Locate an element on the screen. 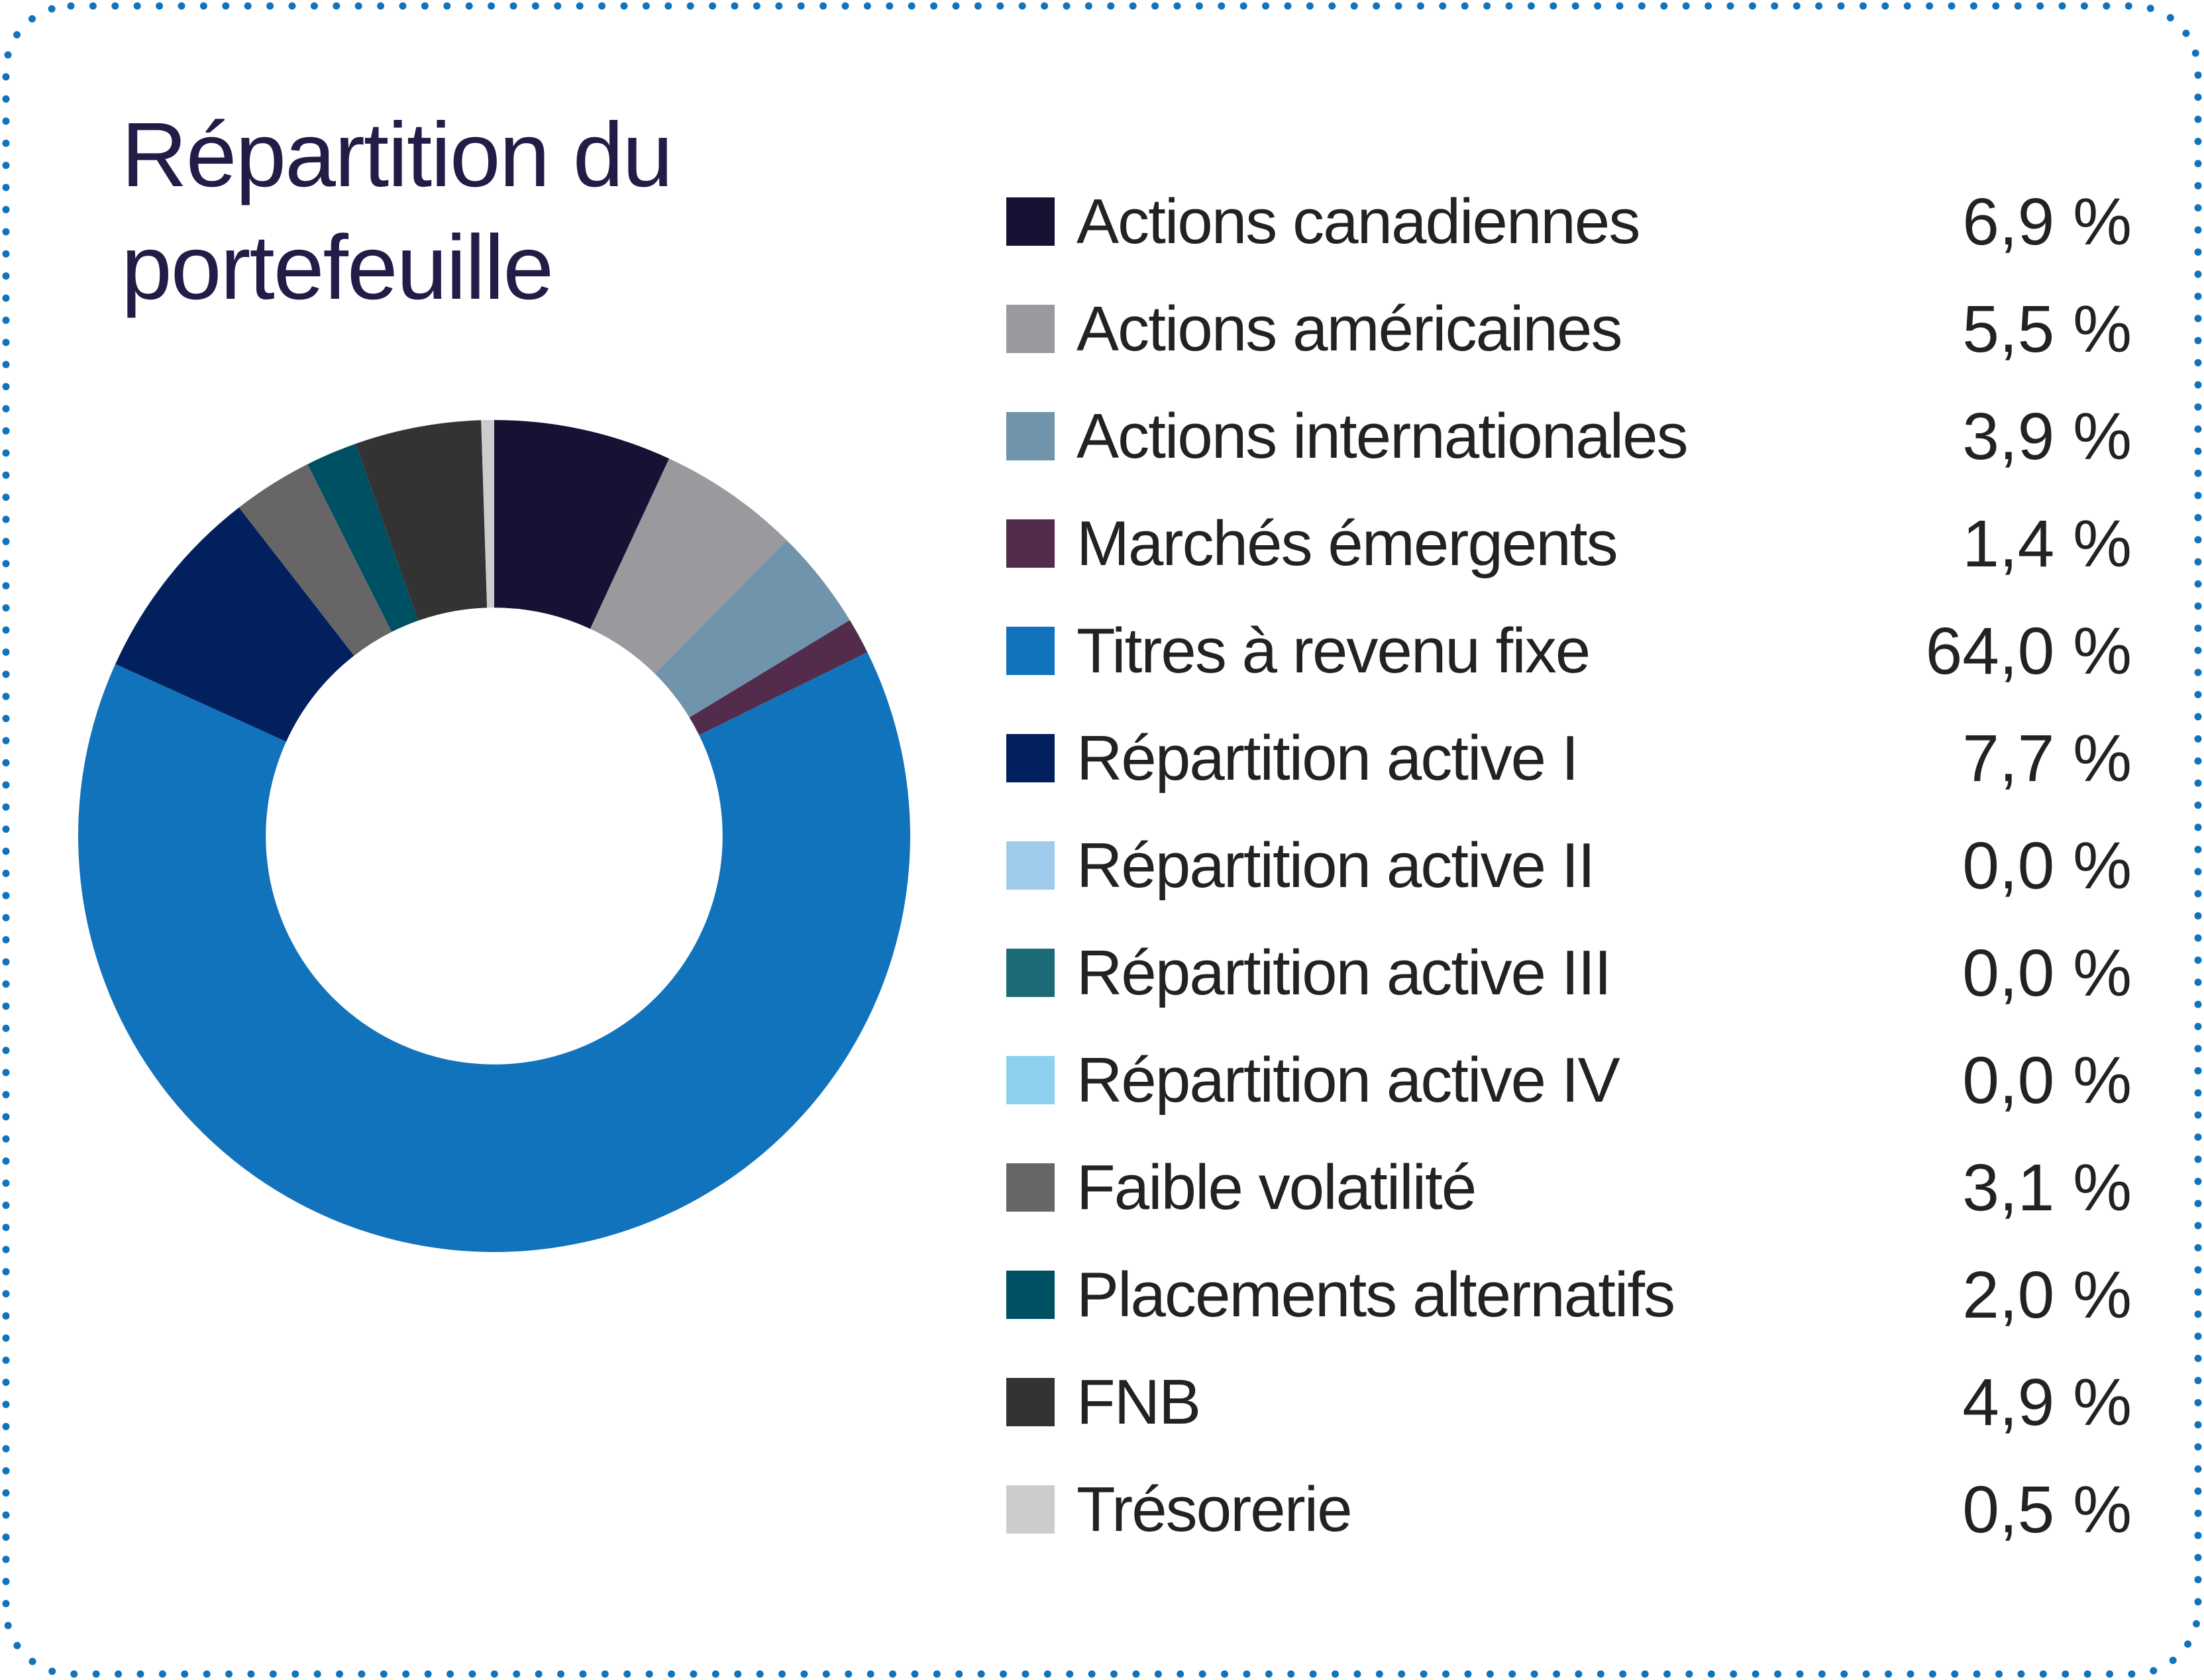  legend-row: Répartition active IV 0,0 % is located at coordinates (1569, 1080).